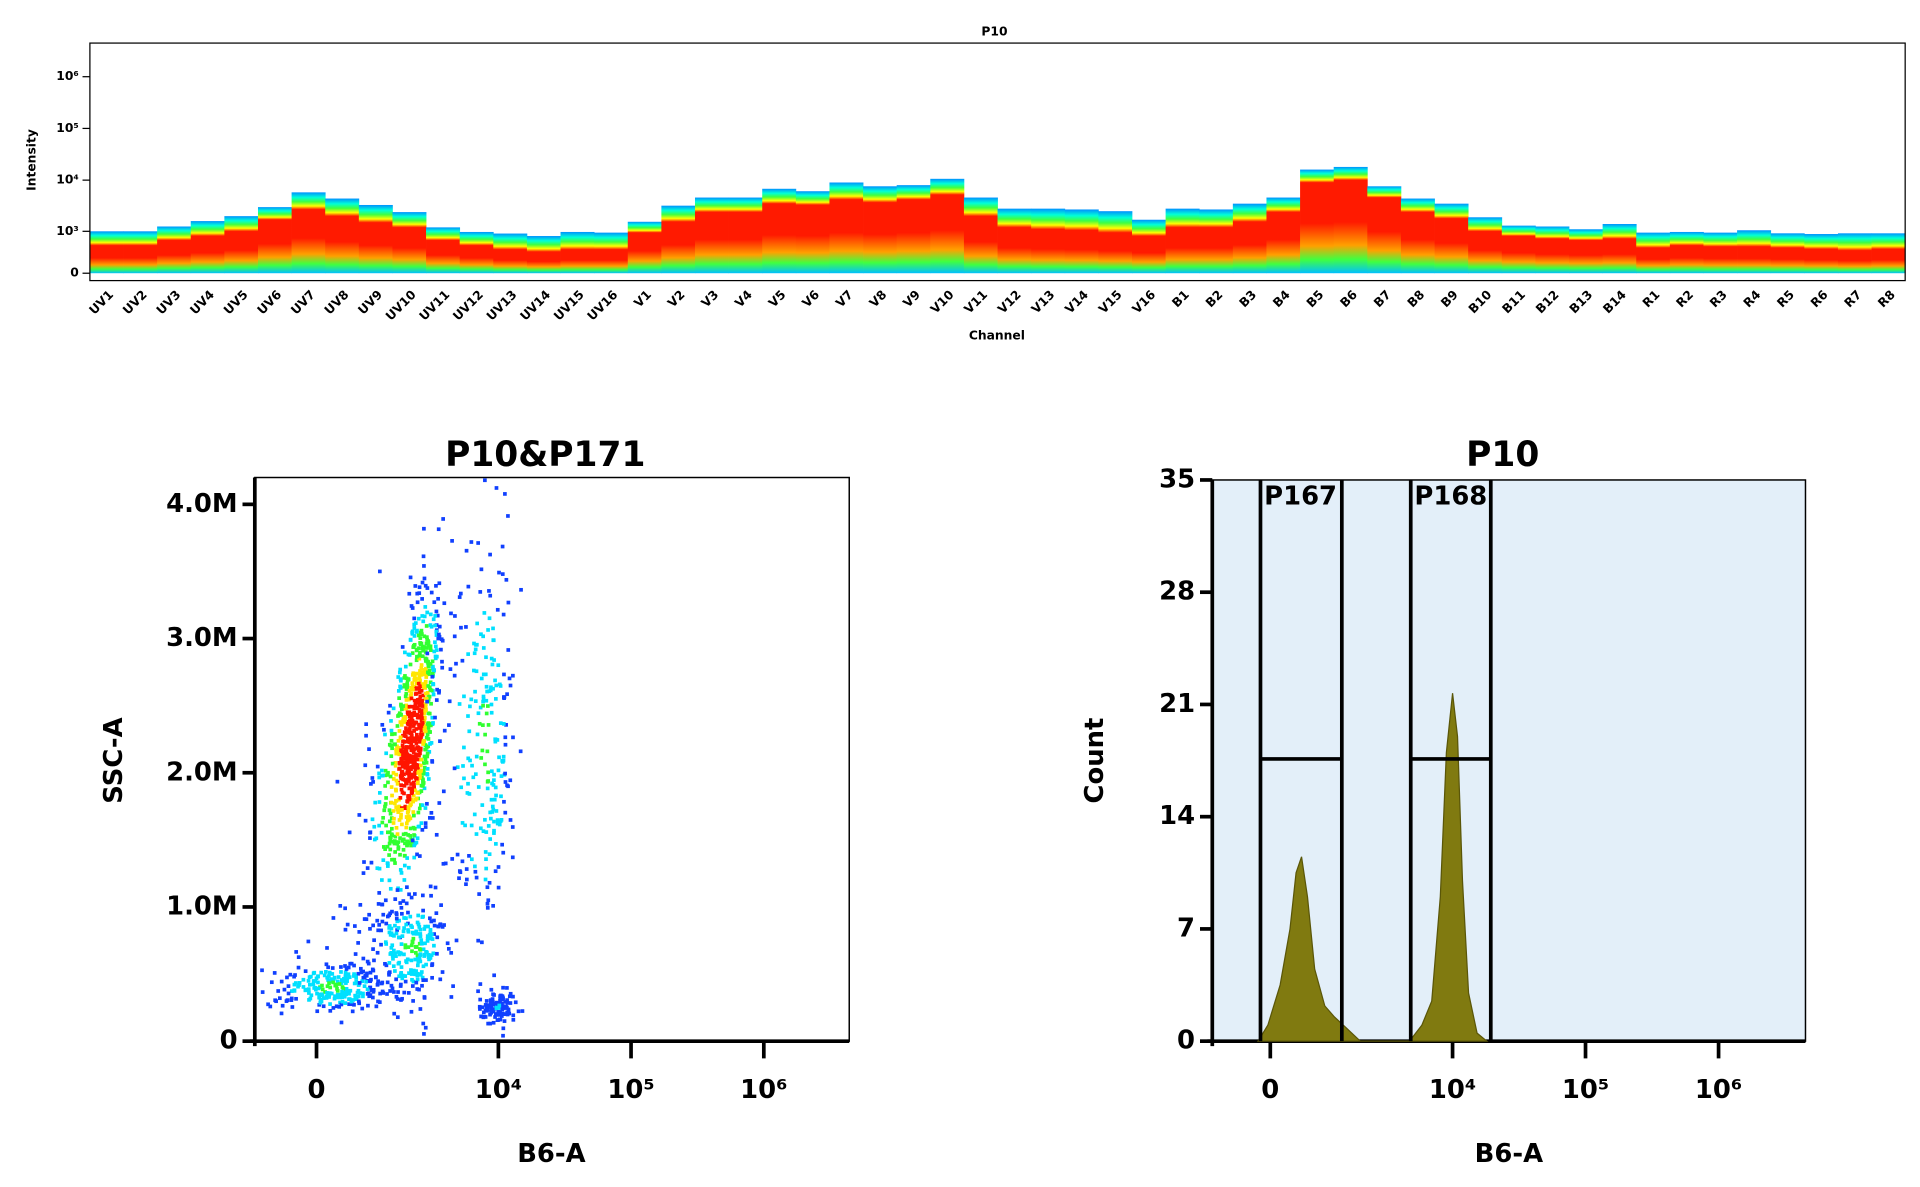 This screenshot has height=1187, width=1920. What do you see at coordinates (435, 306) in the screenshot?
I see `x-tick-label: UV11` at bounding box center [435, 306].